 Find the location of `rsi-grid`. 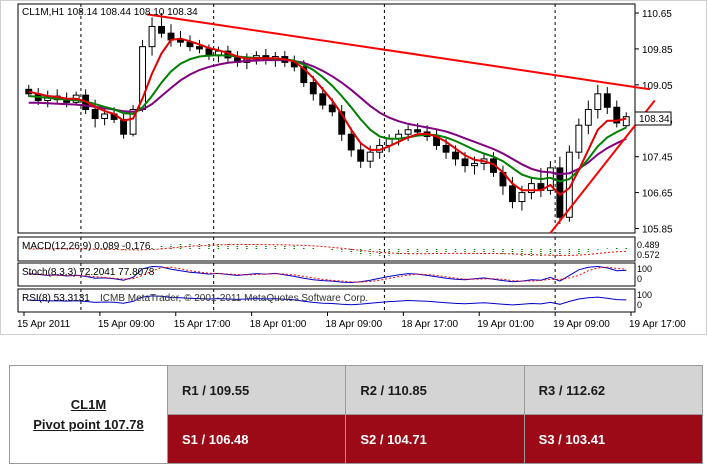

rsi-grid is located at coordinates (318, 300).